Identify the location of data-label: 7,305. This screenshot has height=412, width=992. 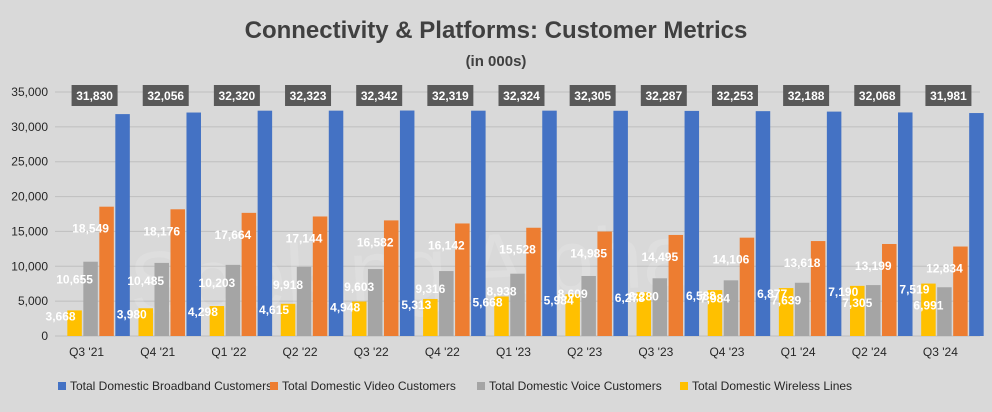
(857, 303).